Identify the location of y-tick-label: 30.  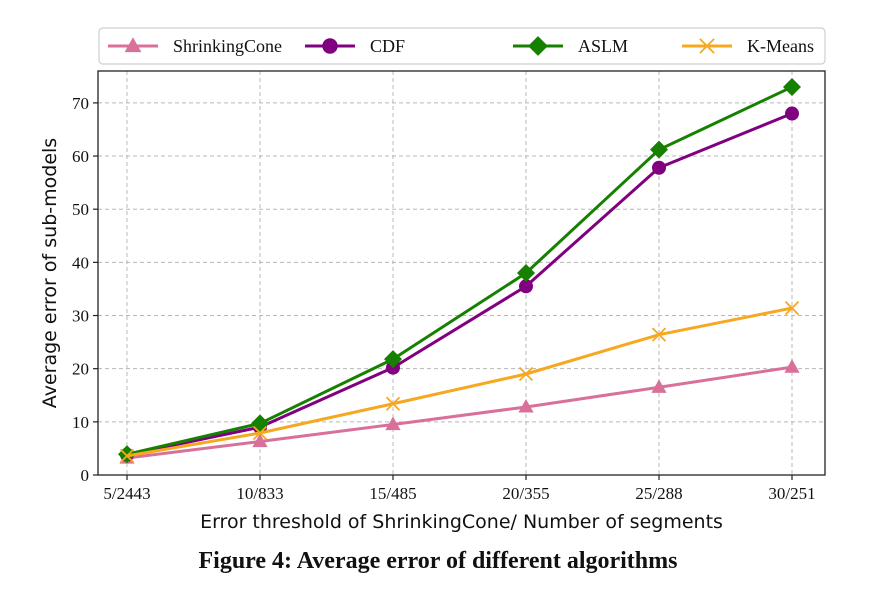
(80, 316).